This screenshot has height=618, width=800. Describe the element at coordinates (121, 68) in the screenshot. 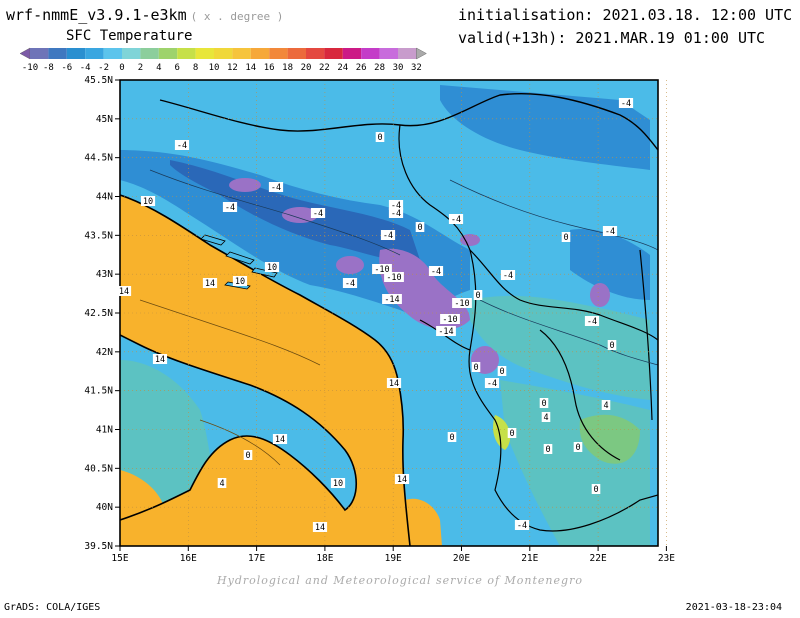

I see `colorbar-label: 0` at that location.